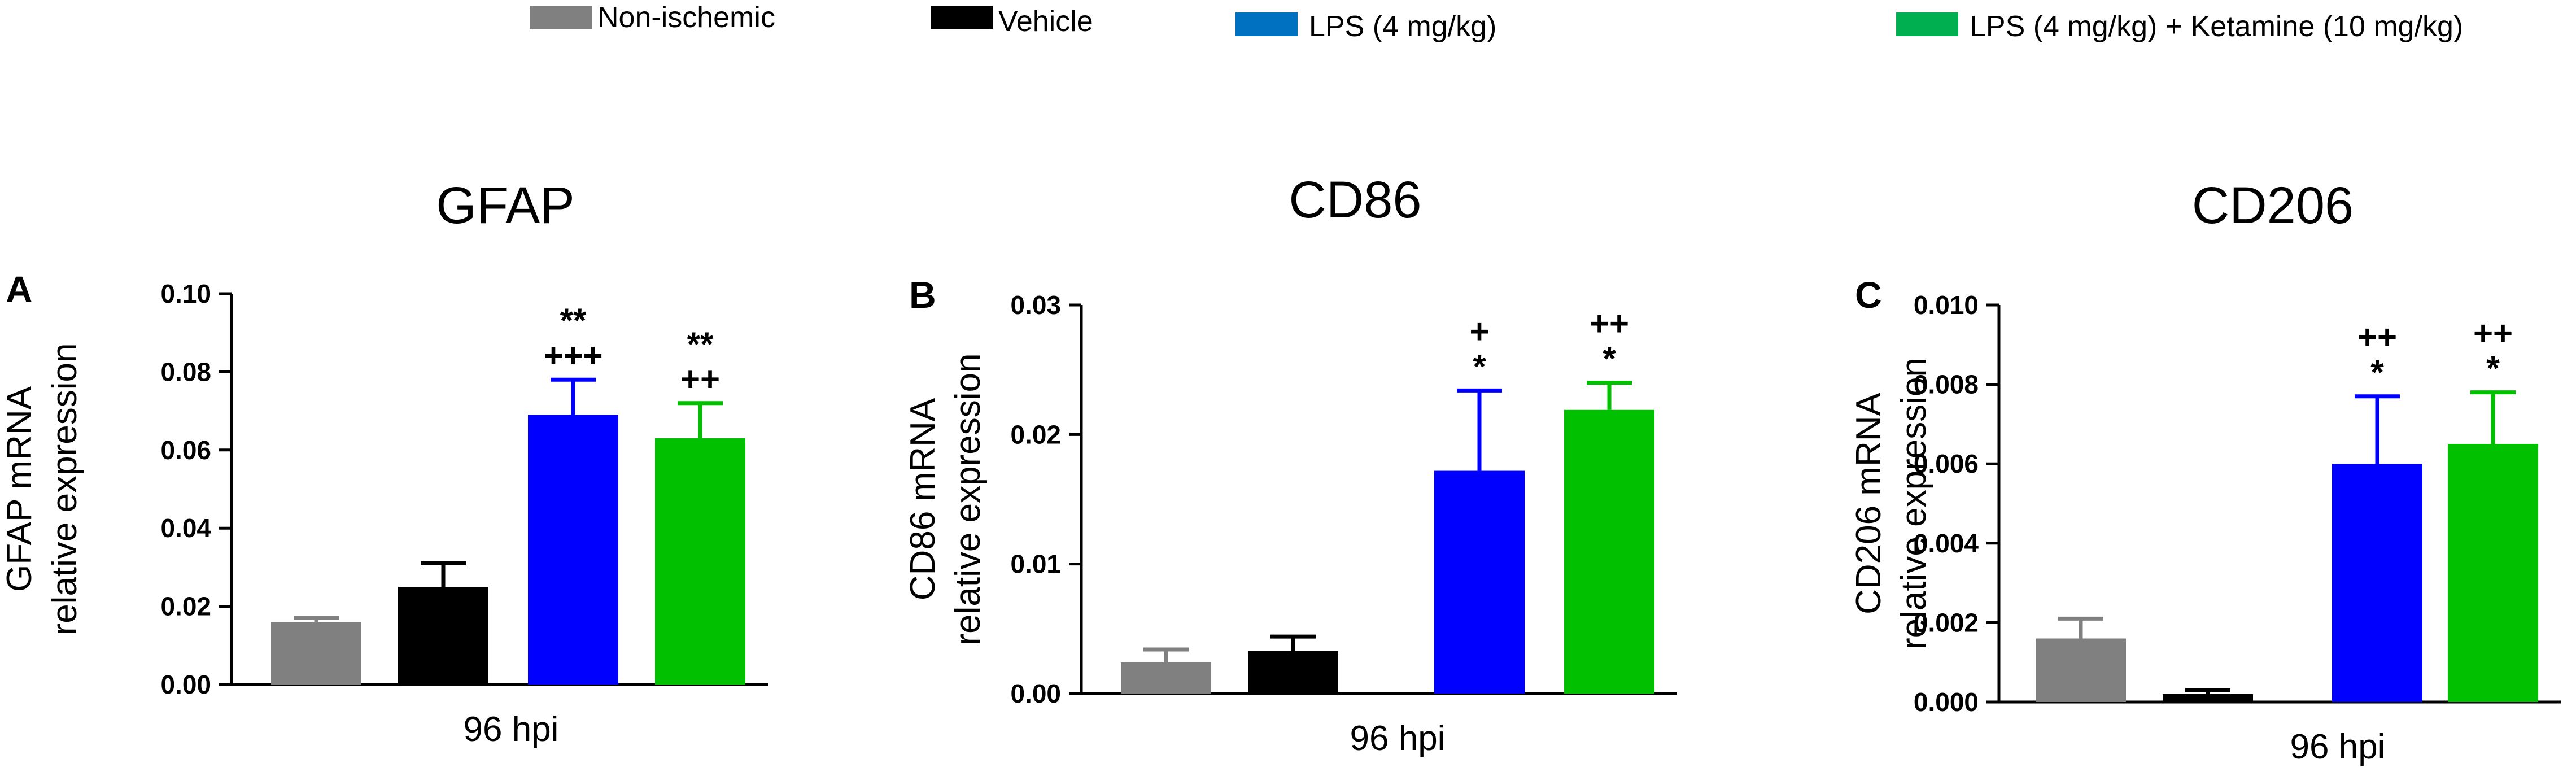 The height and width of the screenshot is (776, 2576). Describe the element at coordinates (1046, 21) in the screenshot. I see `legend-label: Vehicle` at that location.